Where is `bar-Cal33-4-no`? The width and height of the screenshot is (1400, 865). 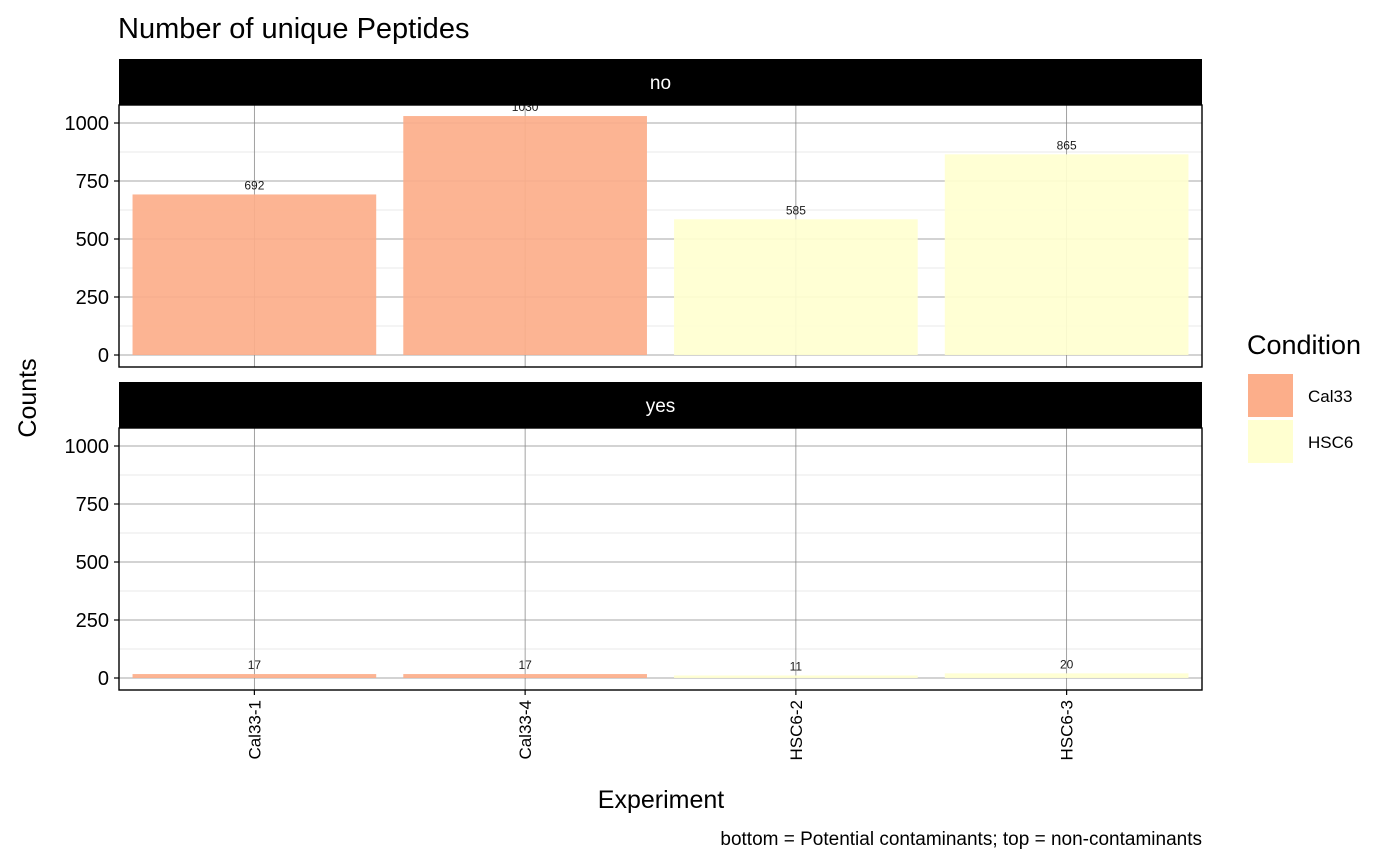 bar-Cal33-4-no is located at coordinates (525, 235).